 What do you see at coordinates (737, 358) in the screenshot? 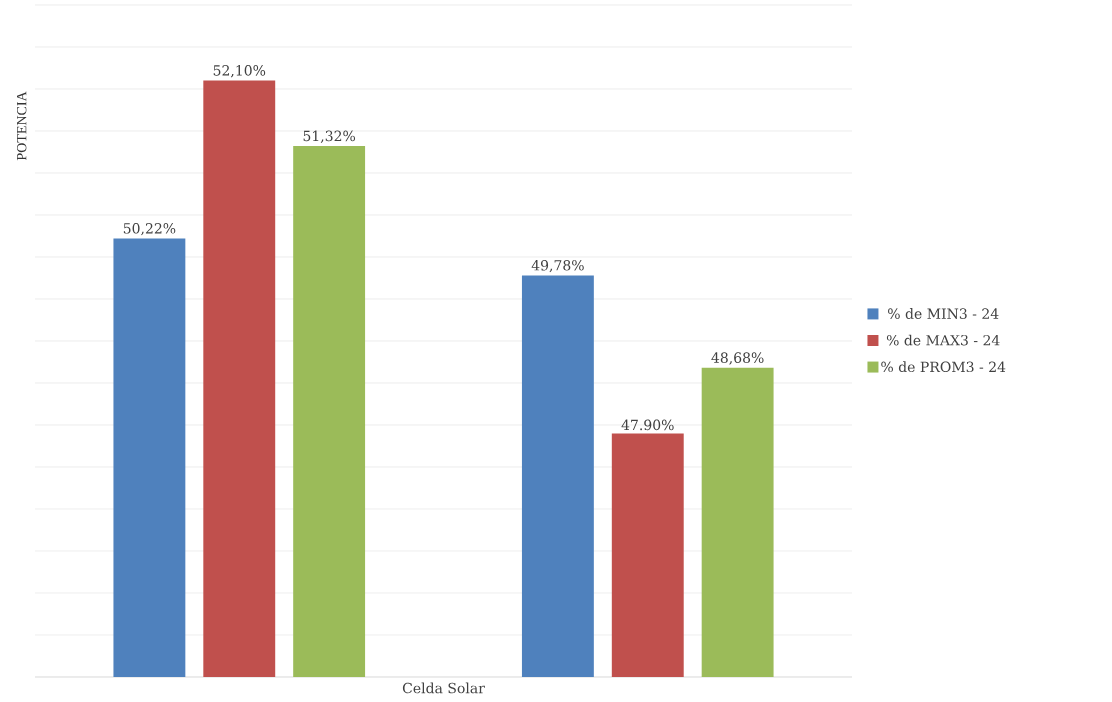
I see `data-label: 48,68%` at bounding box center [737, 358].